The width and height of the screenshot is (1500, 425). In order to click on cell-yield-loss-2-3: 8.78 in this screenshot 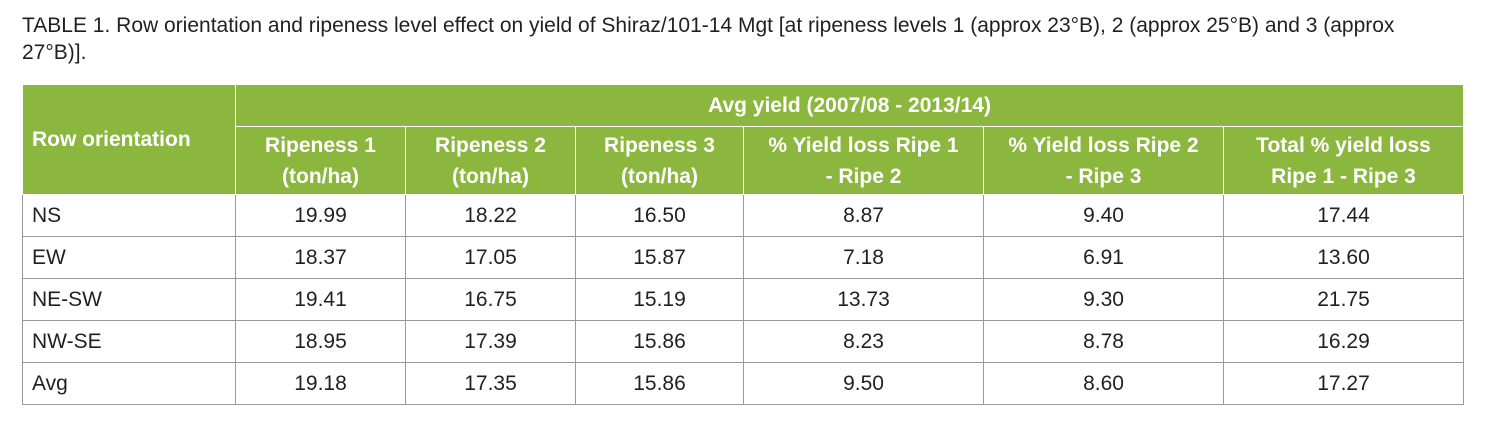, I will do `click(1103, 341)`.